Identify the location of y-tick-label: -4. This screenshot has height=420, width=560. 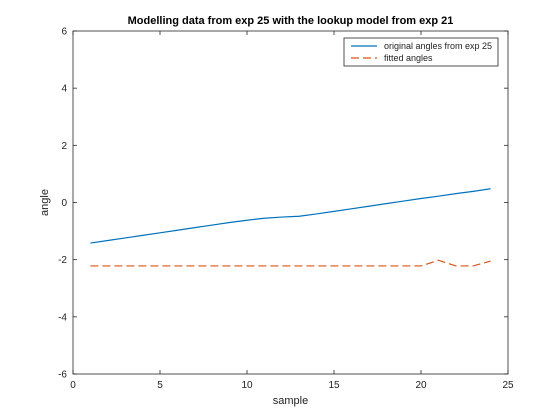
(62, 317).